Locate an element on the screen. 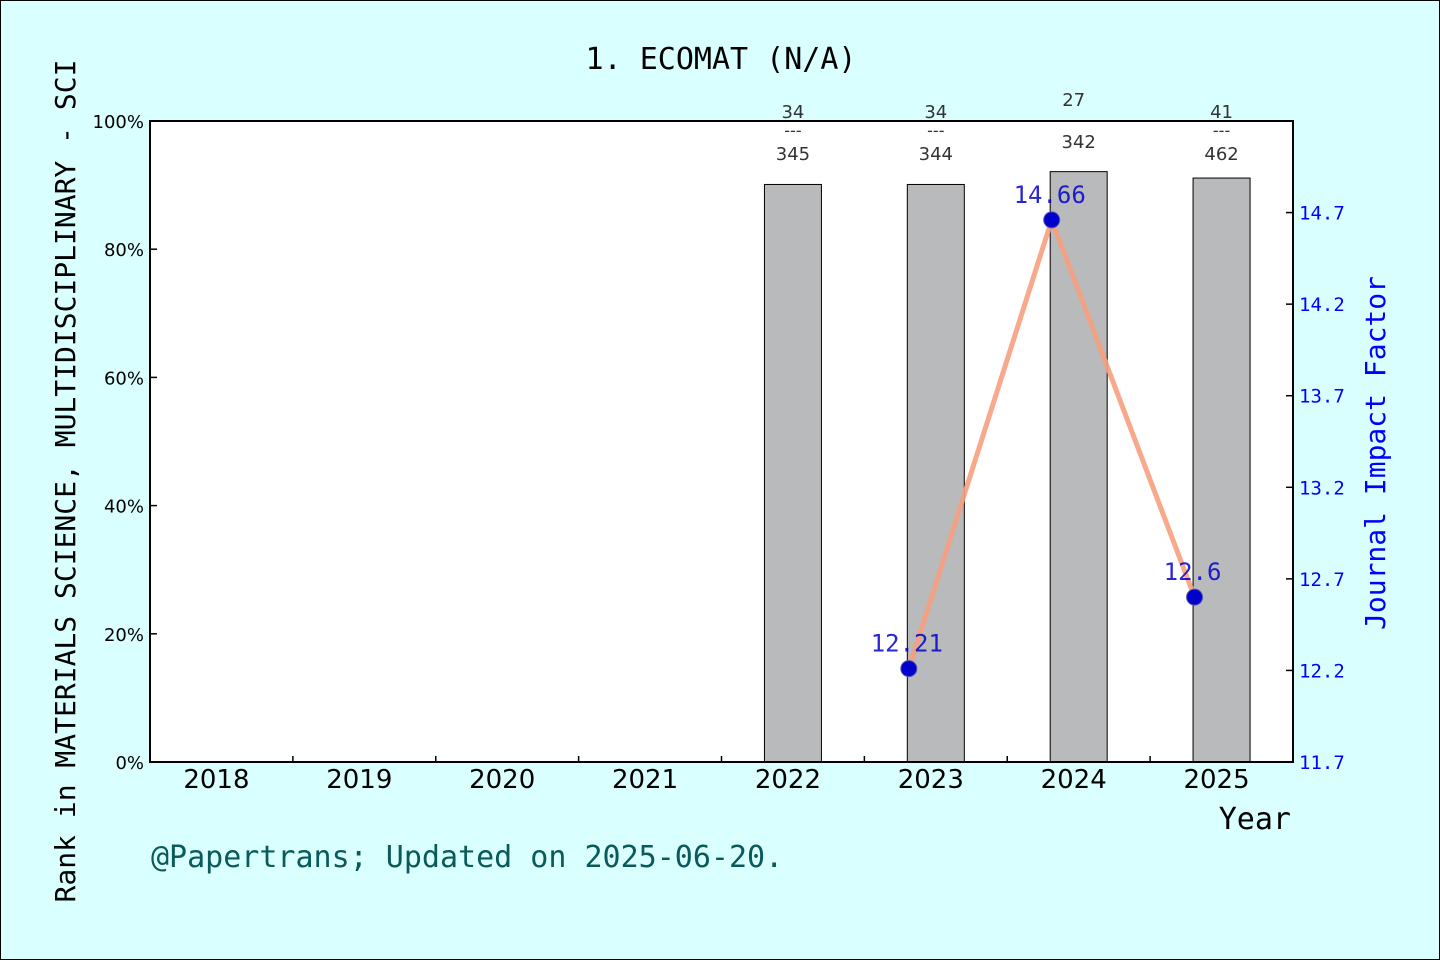 The width and height of the screenshot is (1440, 960). bar-total-label: 344 is located at coordinates (936, 154).